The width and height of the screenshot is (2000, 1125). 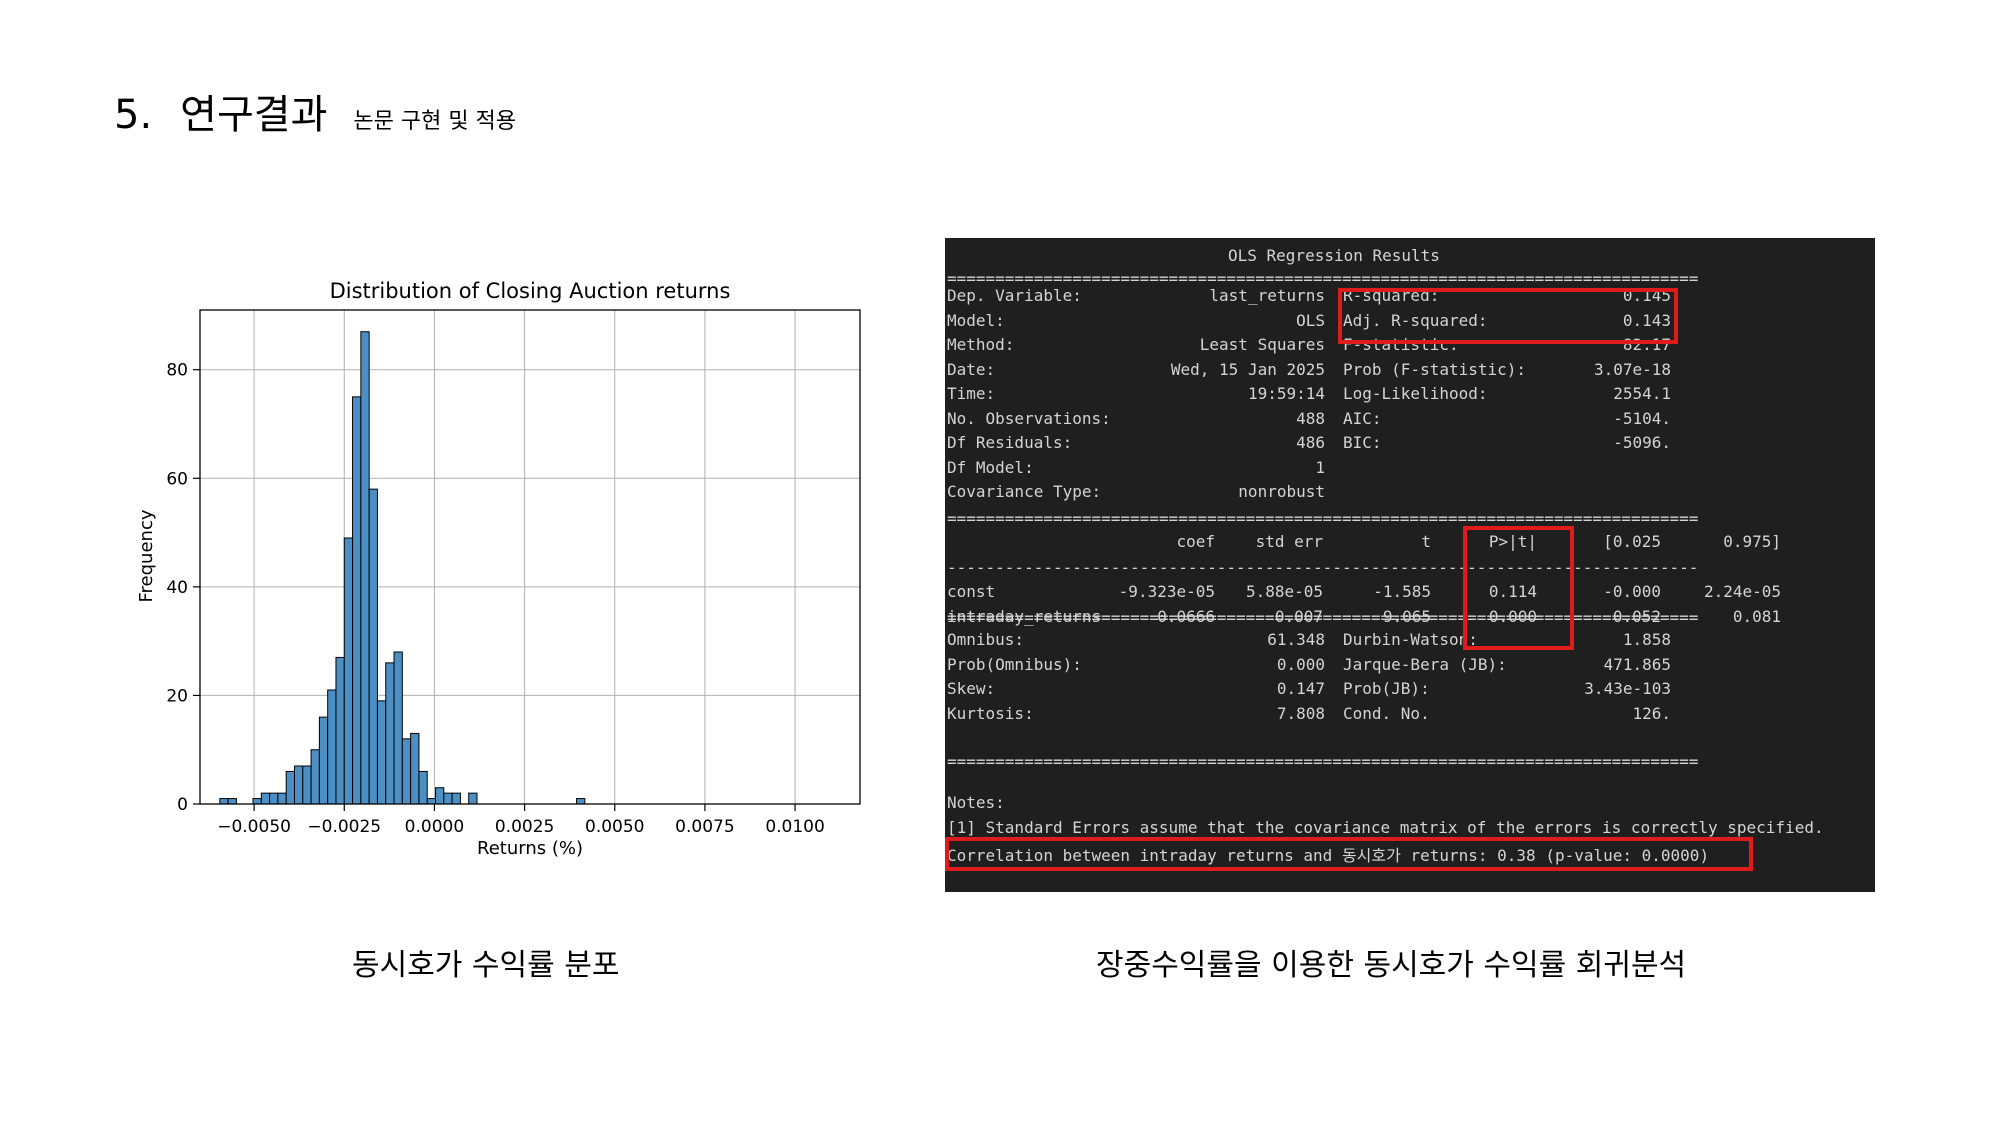 I want to click on summary-right-value: 82.17, so click(x=1646, y=344).